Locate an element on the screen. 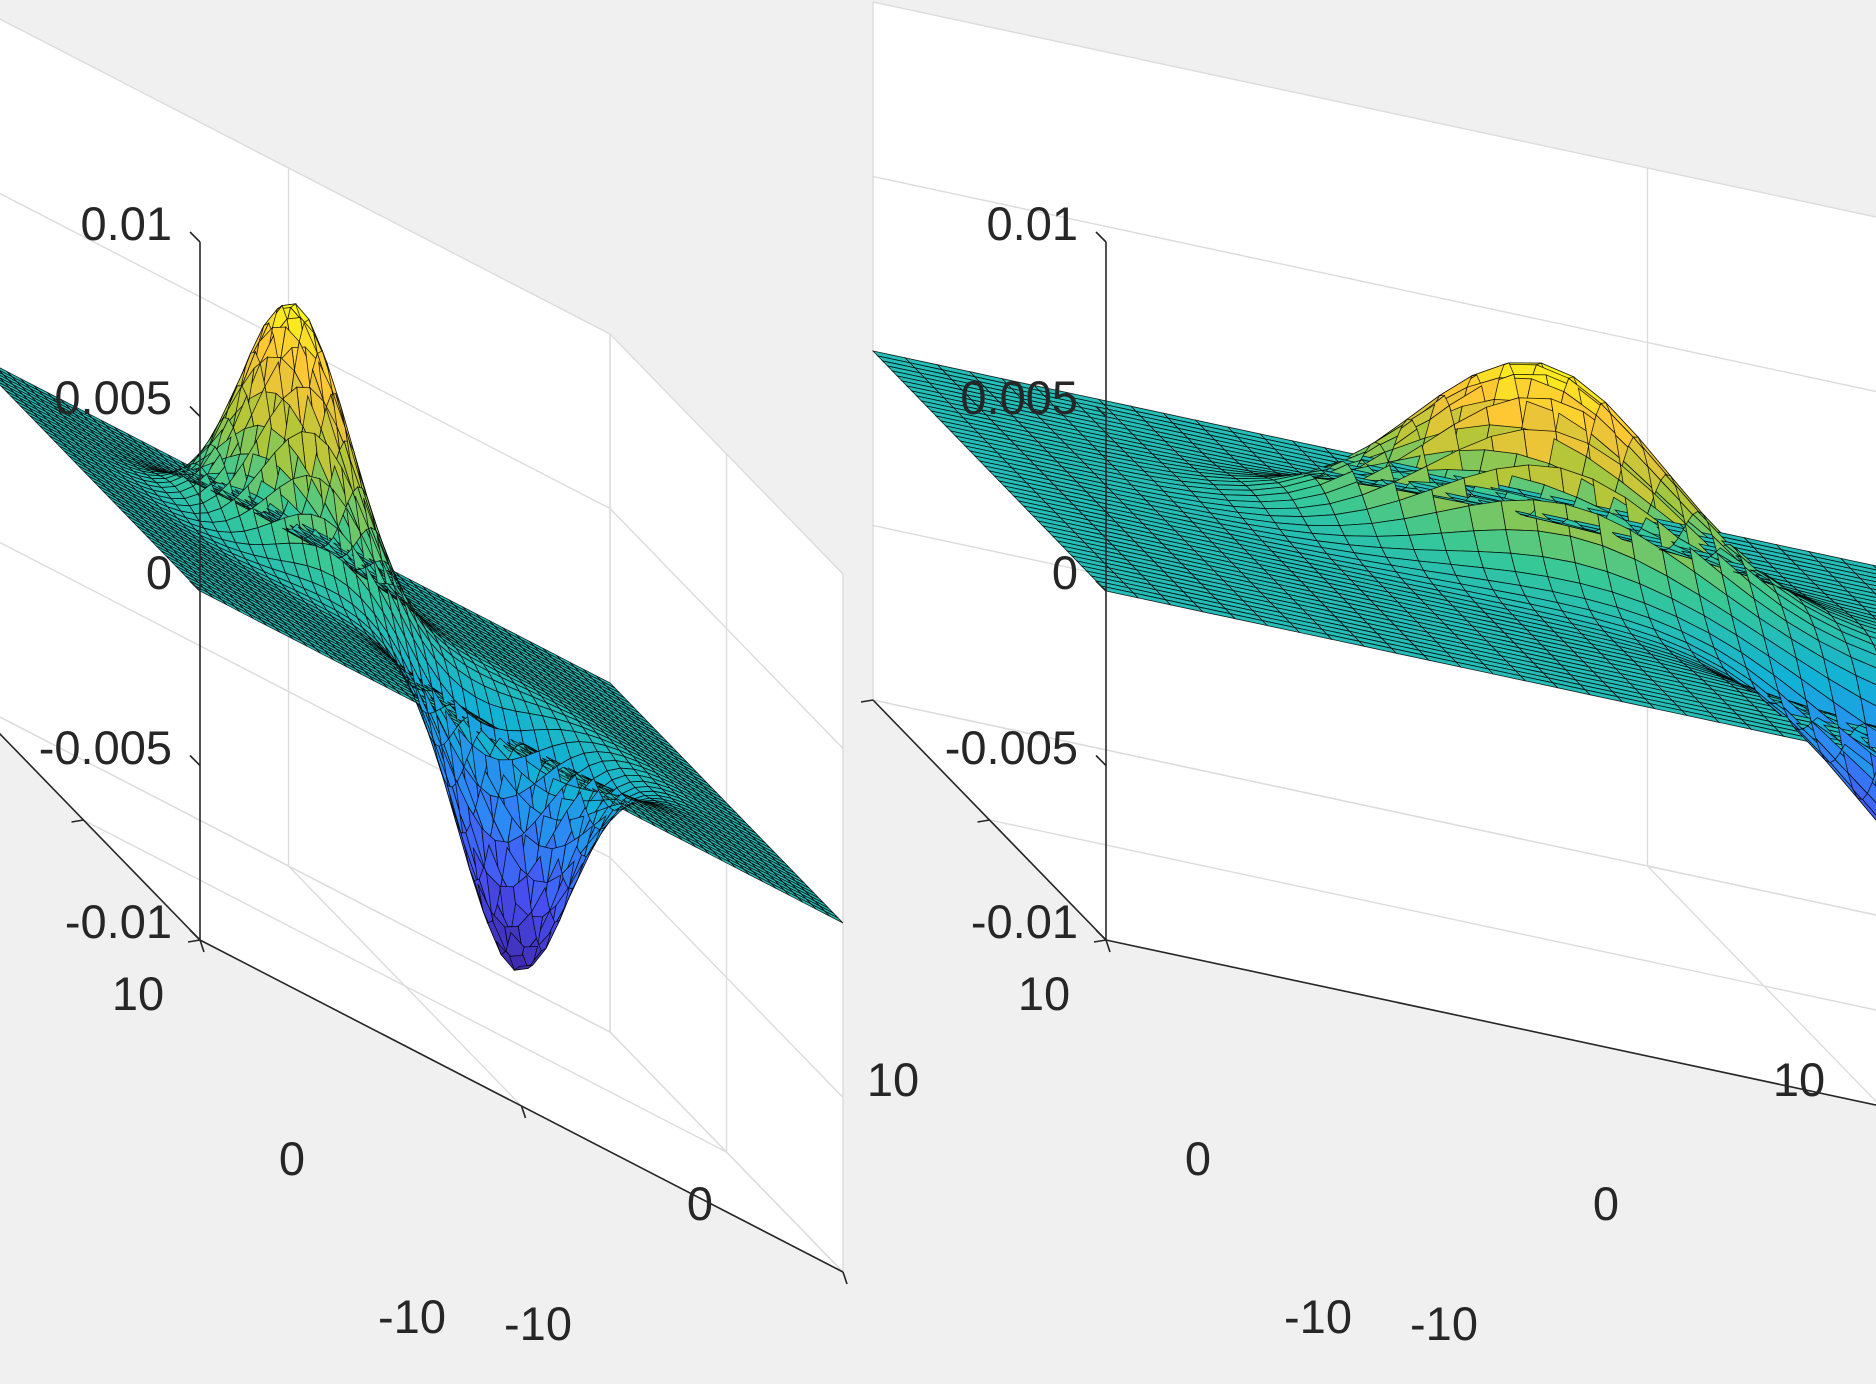 This screenshot has width=1876, height=1384. right-z-tick-0.01: 0.01 is located at coordinates (1032, 223).